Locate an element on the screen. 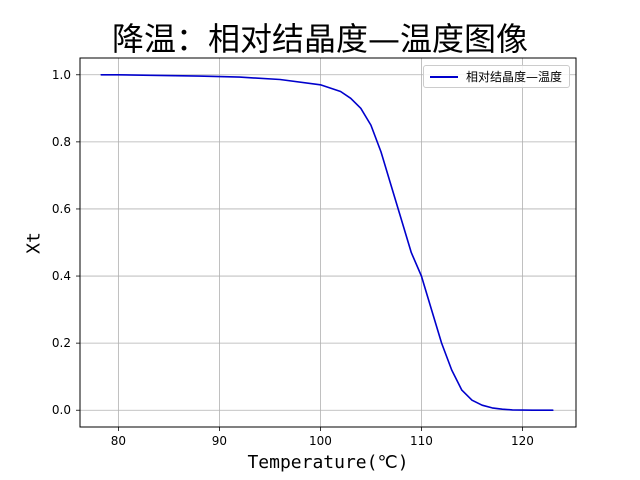 This screenshot has width=640, height=480. legend-line-swatch is located at coordinates (443, 76).